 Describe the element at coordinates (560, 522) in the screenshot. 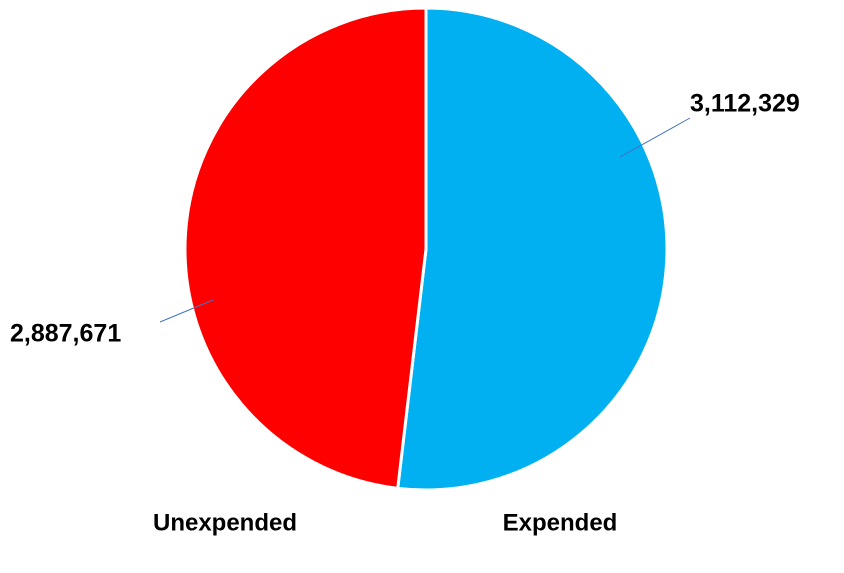

I see `legend-label: Expended` at that location.